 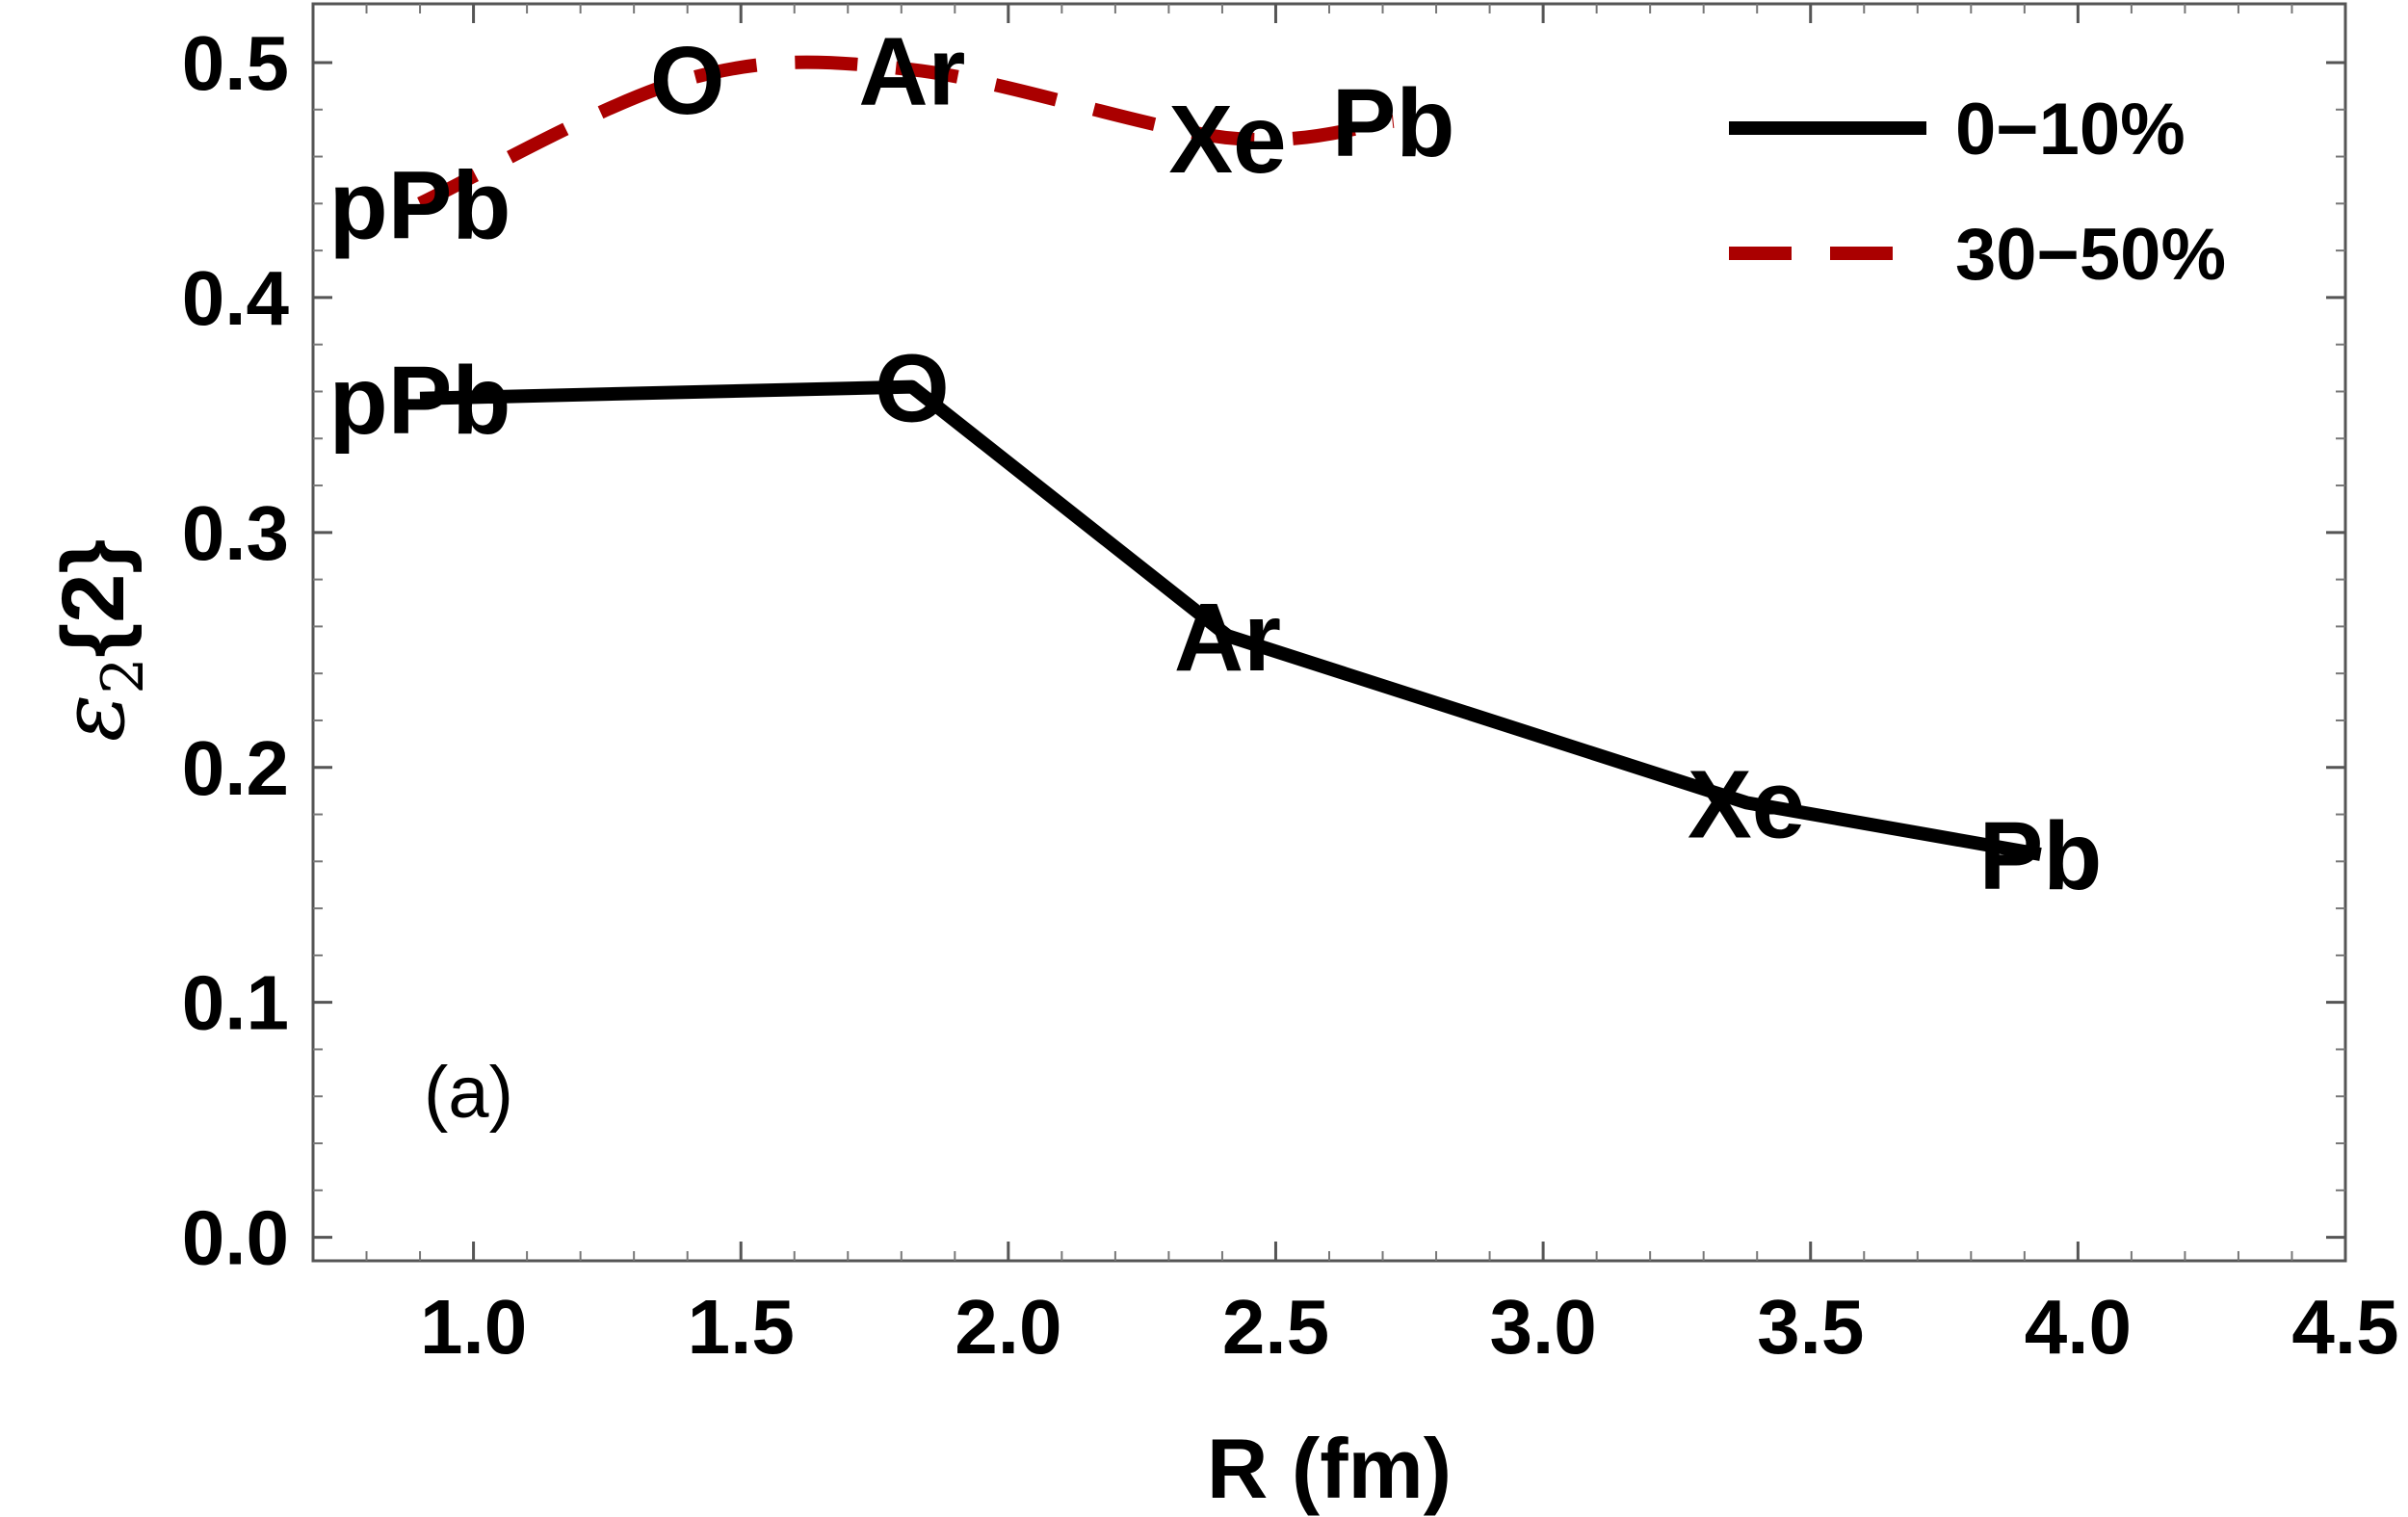 I want to click on panel-label: (a), so click(x=468, y=1093).